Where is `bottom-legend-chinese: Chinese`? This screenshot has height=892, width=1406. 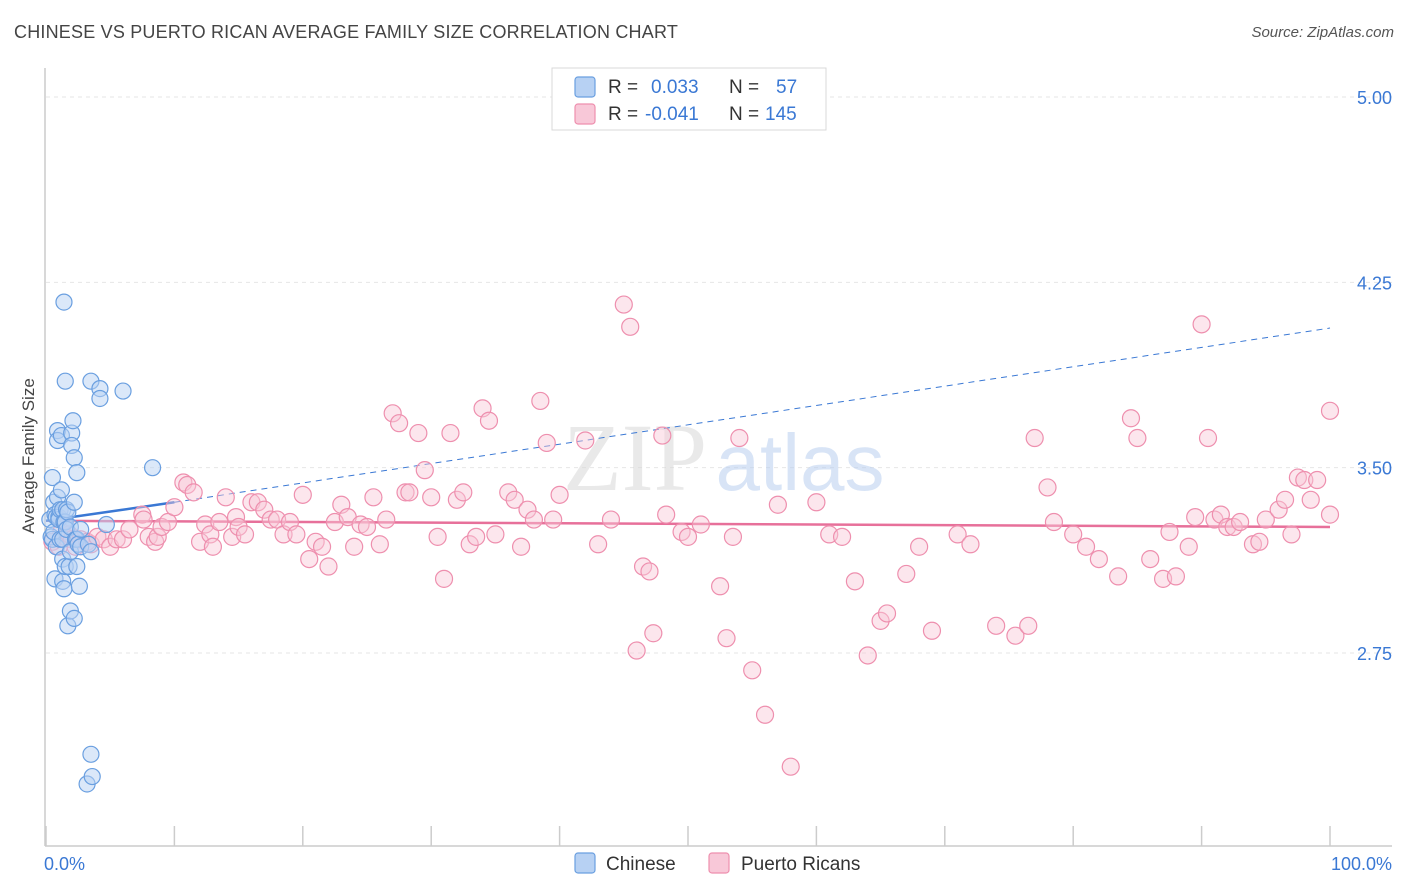
bottom-legend-chinese: Chinese is located at coordinates (641, 864).